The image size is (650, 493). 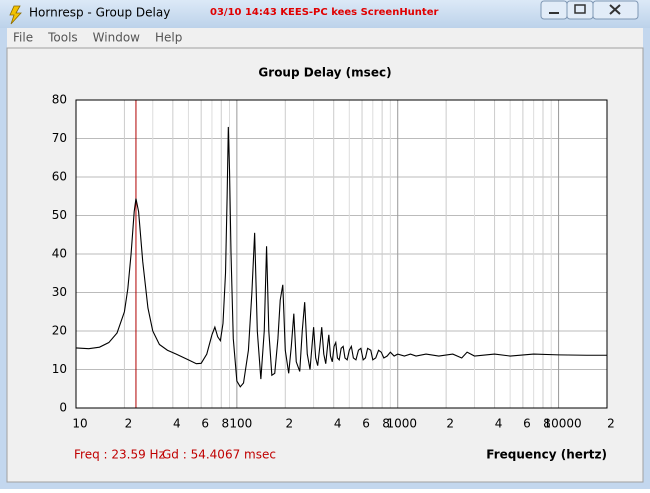 I want to click on status-gd: Gd : 54.4067 msec, so click(x=219, y=455).